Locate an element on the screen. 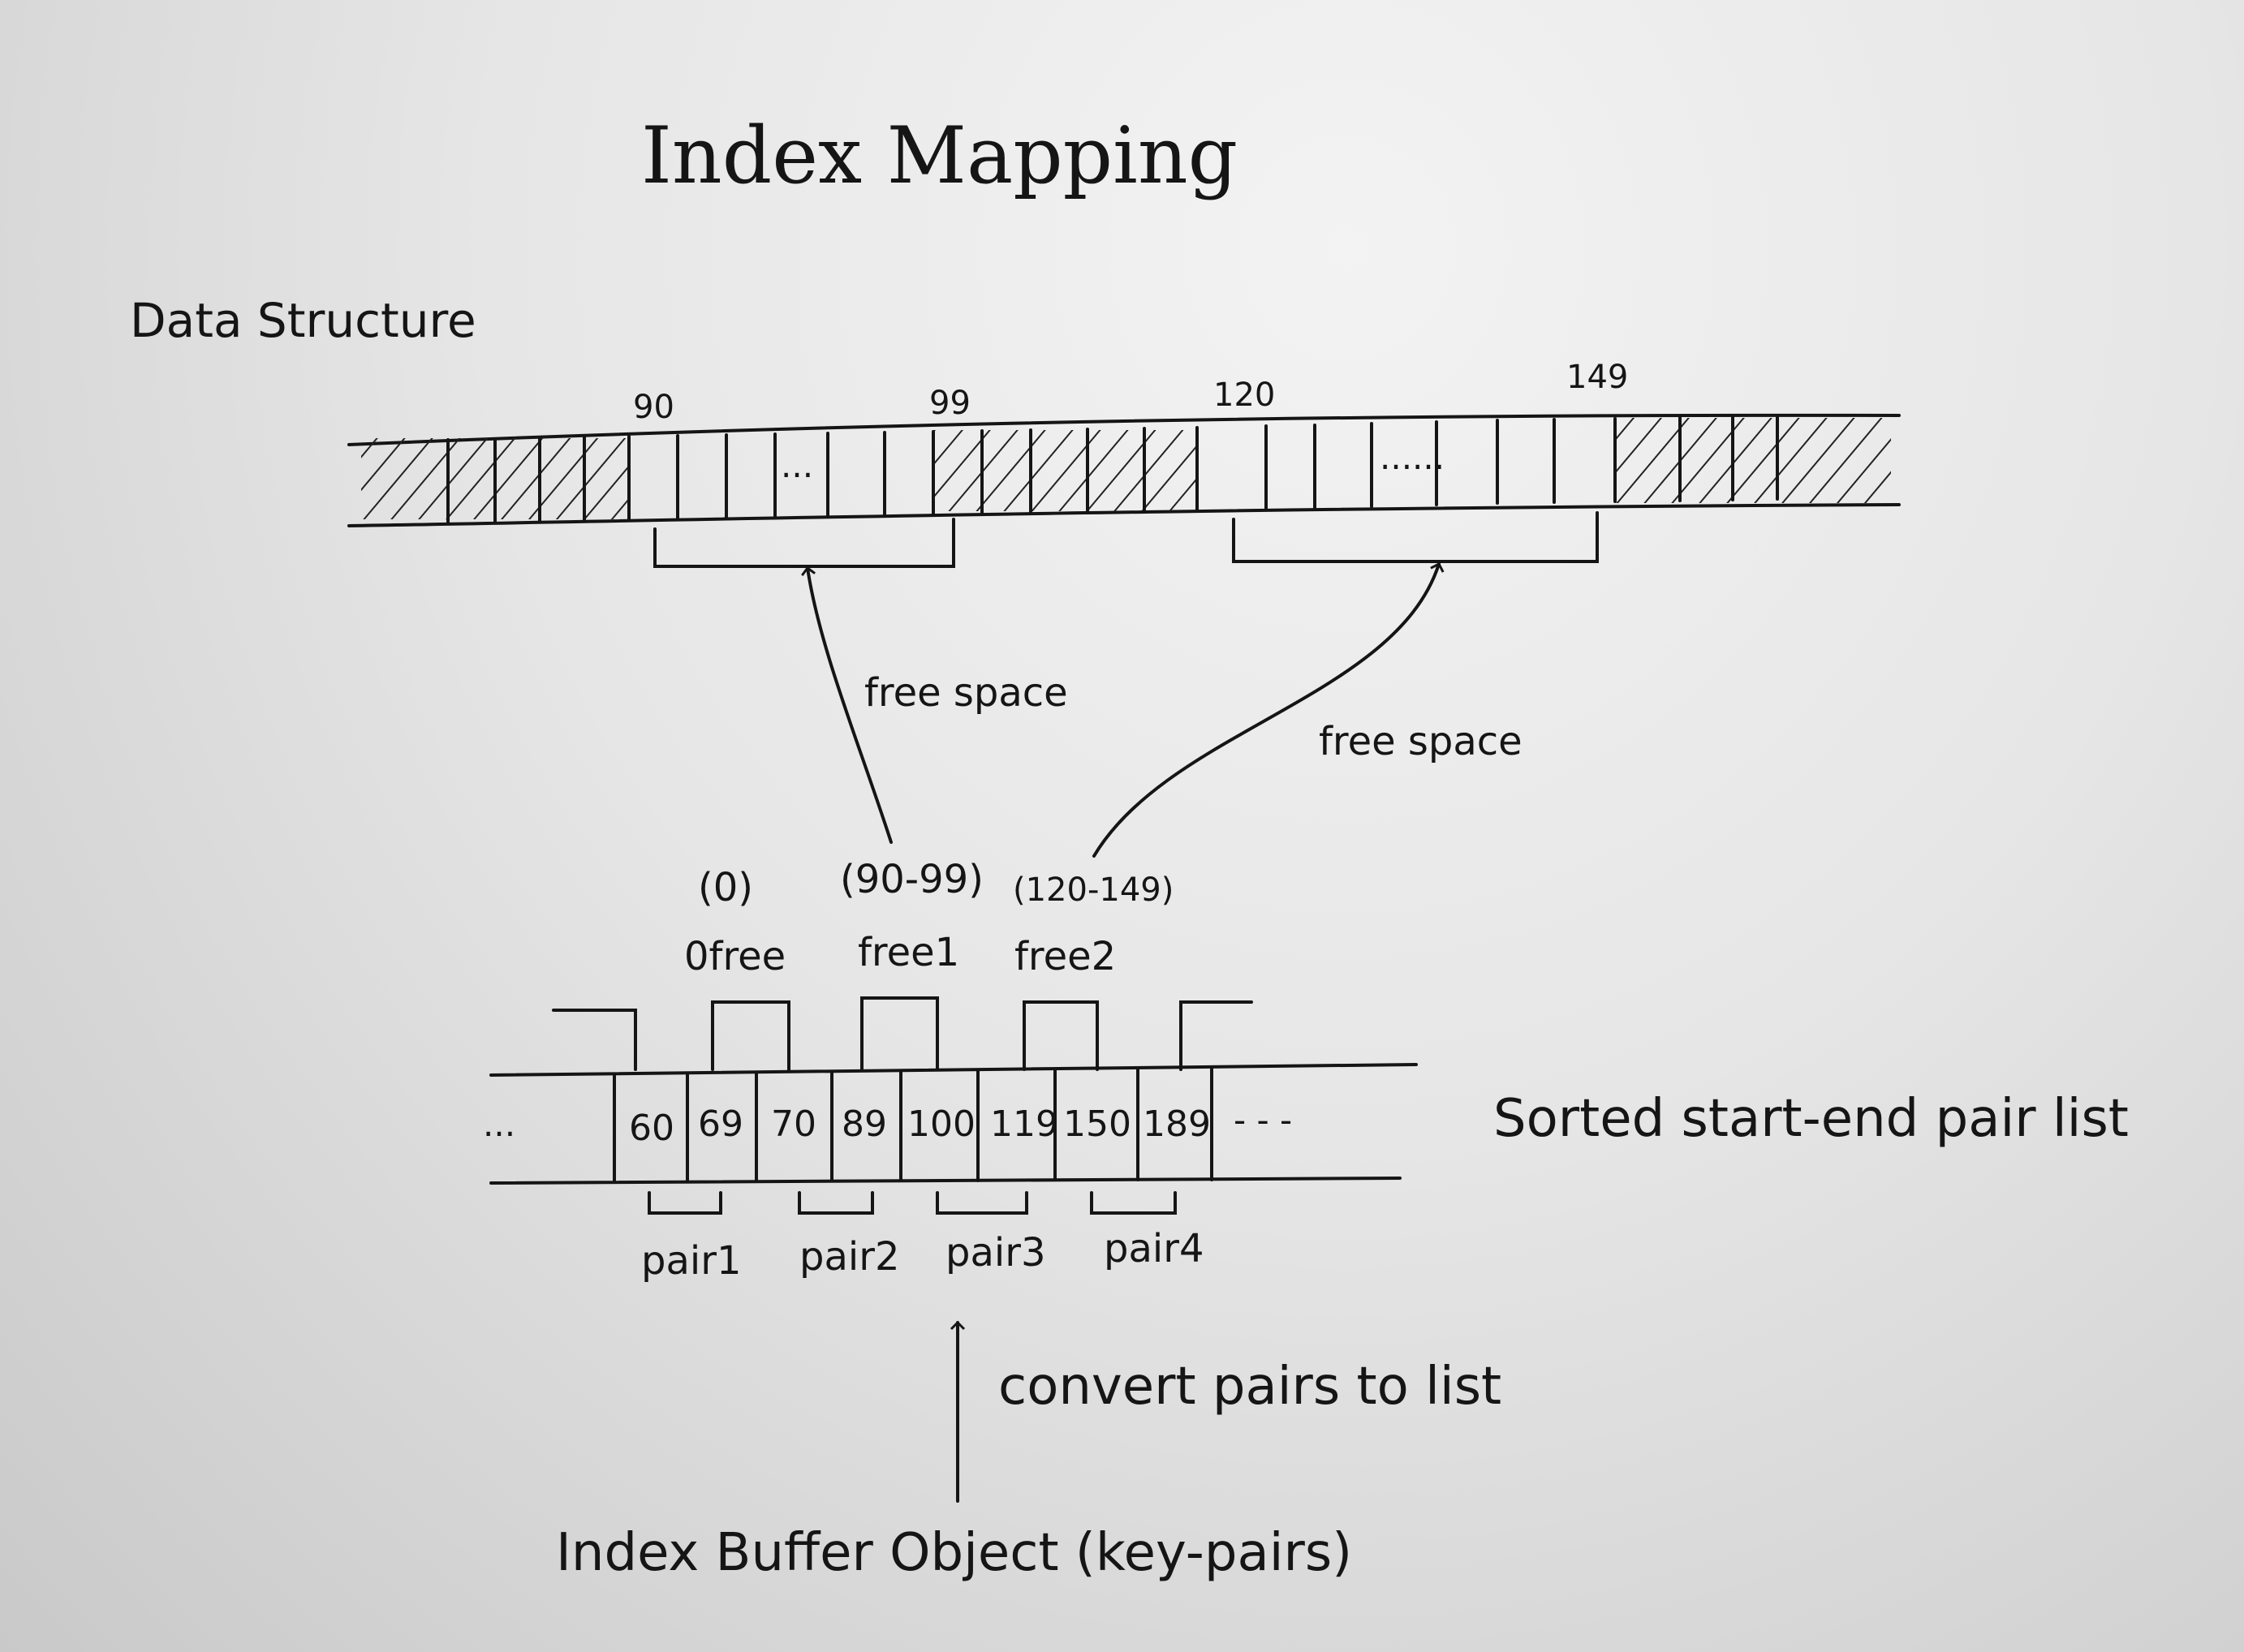 The height and width of the screenshot is (1652, 2244). free-space-label-2: free space is located at coordinates (1421, 741).